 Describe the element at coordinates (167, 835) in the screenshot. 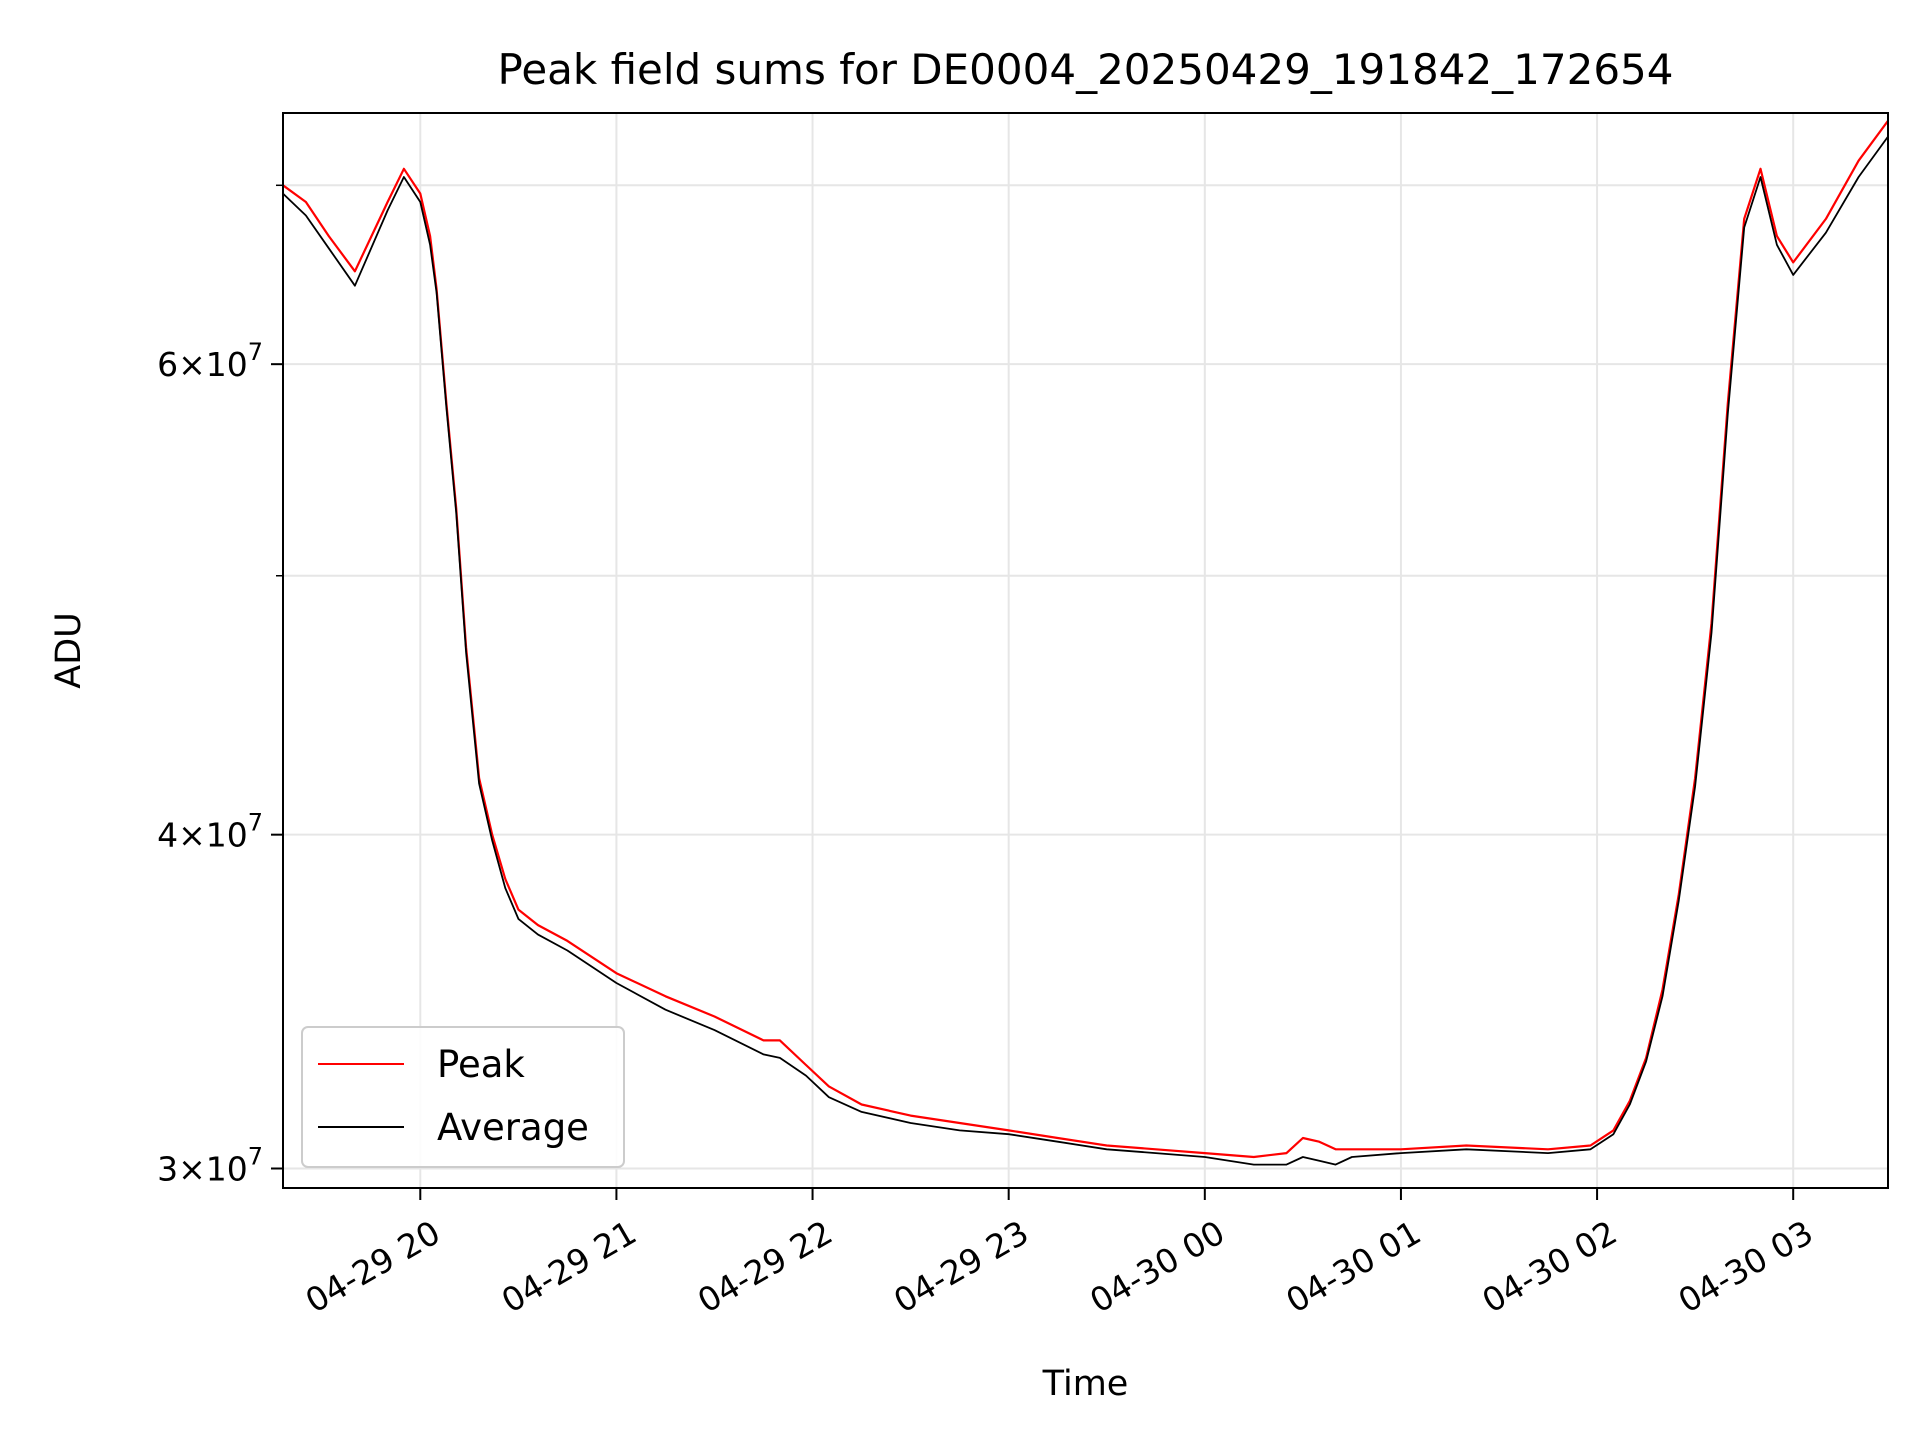

I see `y-tick-base: 4` at that location.